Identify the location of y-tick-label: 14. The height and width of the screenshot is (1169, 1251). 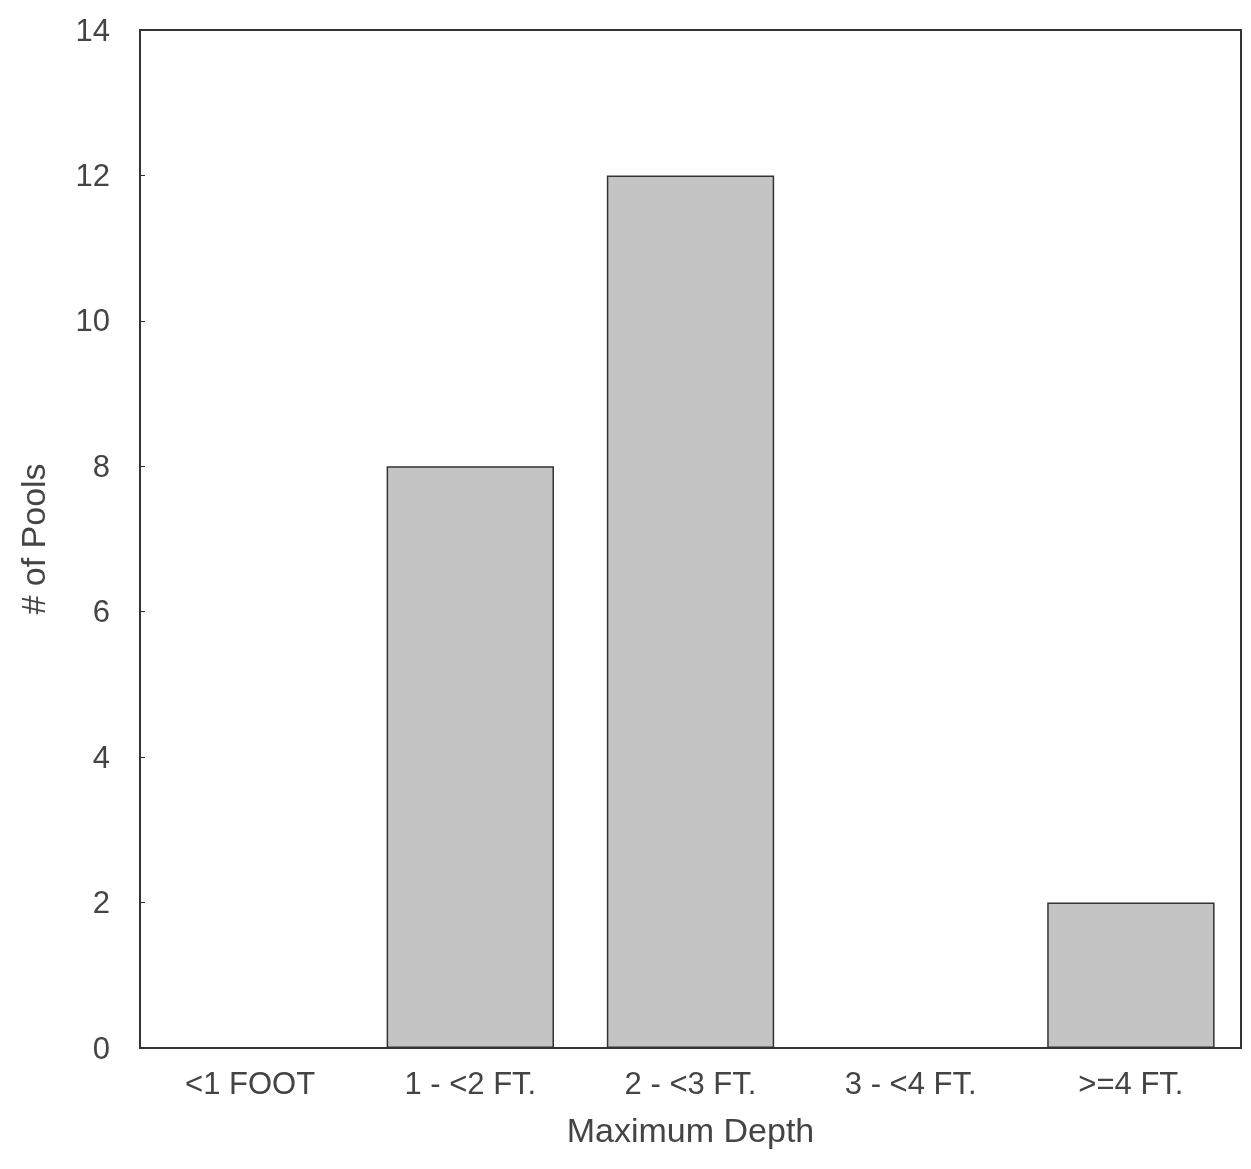
(92, 30).